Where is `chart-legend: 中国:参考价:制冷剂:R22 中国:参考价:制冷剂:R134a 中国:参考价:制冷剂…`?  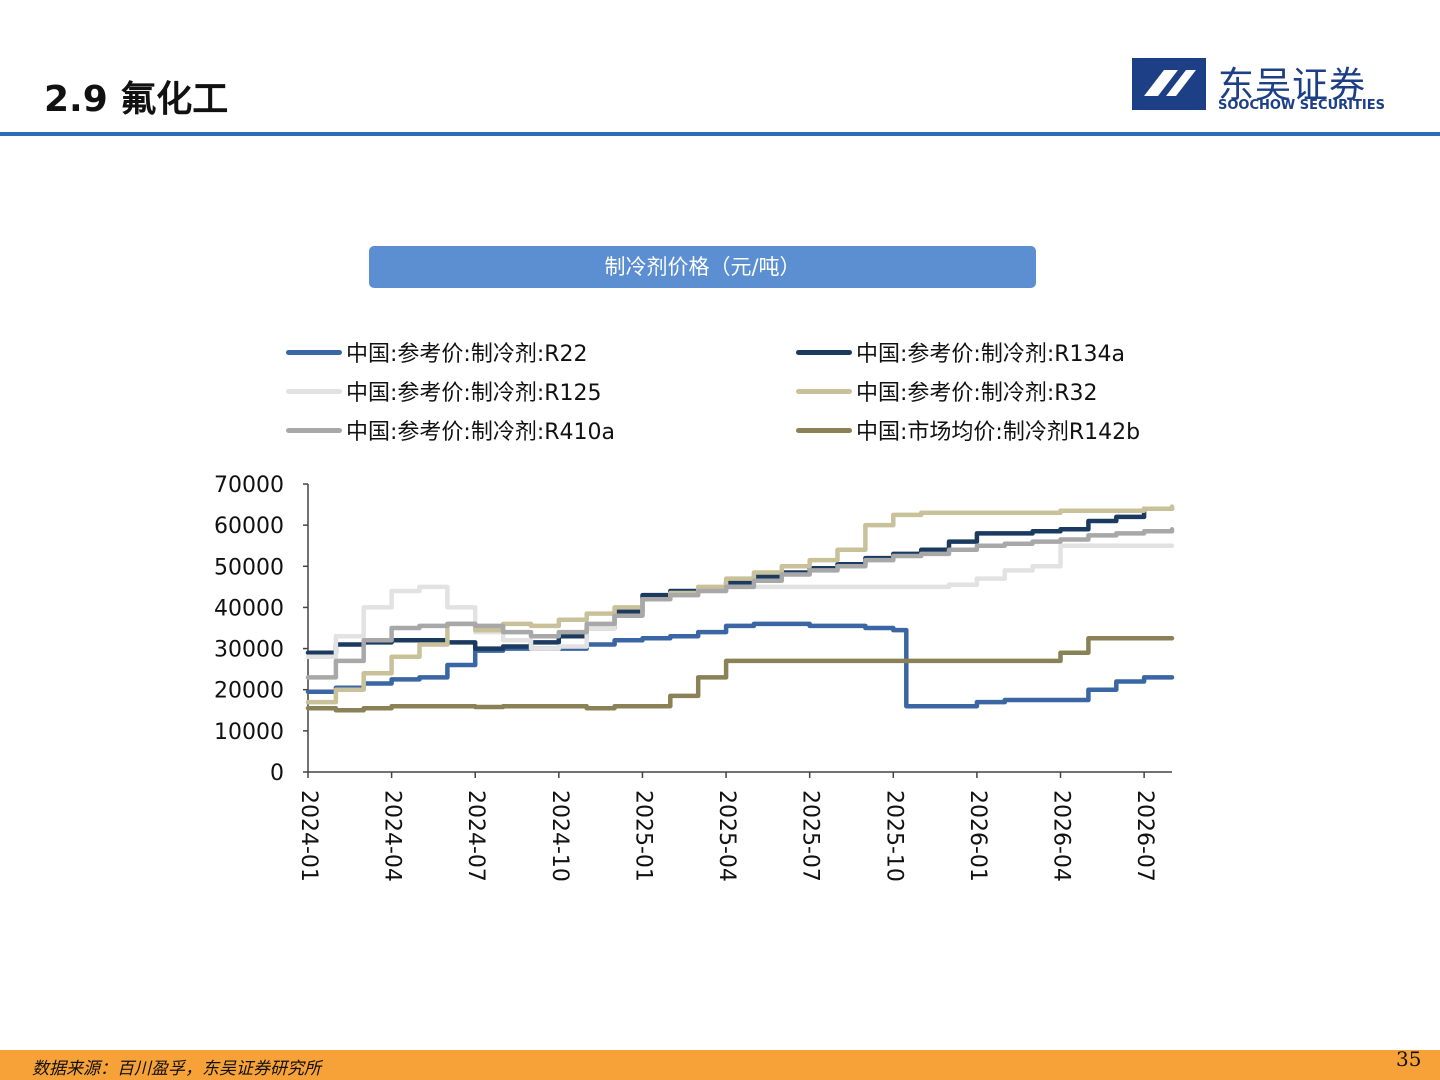
chart-legend: 中国:参考价:制冷剂:R22 中国:参考价:制冷剂:R134a 中国:参考价:制冷剂… is located at coordinates (736, 396).